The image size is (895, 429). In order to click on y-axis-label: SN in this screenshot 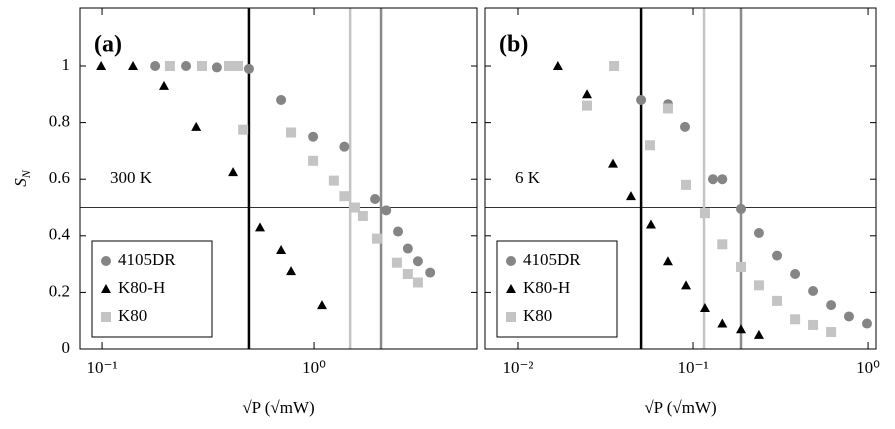, I will do `click(22, 178)`.